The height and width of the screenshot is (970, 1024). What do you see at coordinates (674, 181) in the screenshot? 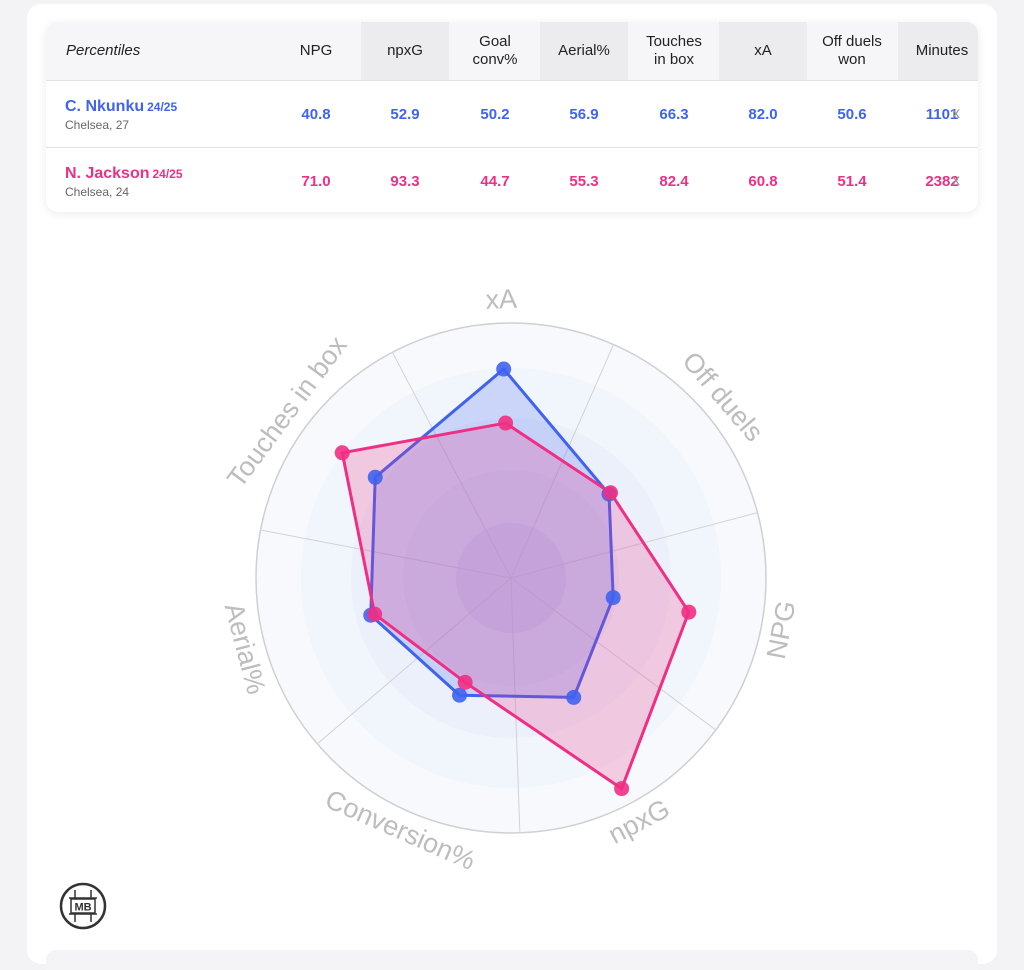
I see `stat-value: 82.4` at bounding box center [674, 181].